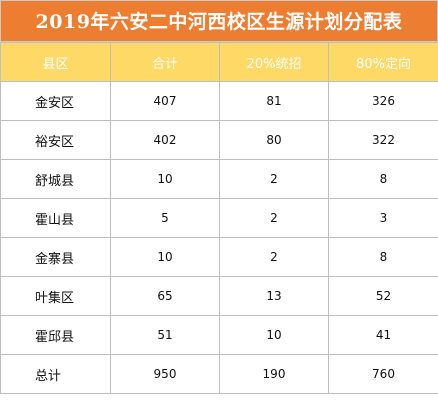  What do you see at coordinates (55, 218) in the screenshot?
I see `district-cell: 霍山县` at bounding box center [55, 218].